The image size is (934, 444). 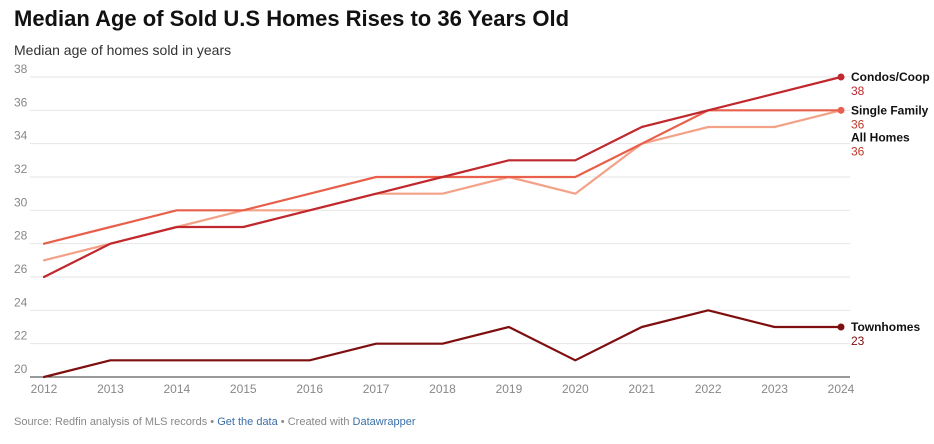 What do you see at coordinates (890, 77) in the screenshot?
I see `series-label-name: Condos/Coop` at bounding box center [890, 77].